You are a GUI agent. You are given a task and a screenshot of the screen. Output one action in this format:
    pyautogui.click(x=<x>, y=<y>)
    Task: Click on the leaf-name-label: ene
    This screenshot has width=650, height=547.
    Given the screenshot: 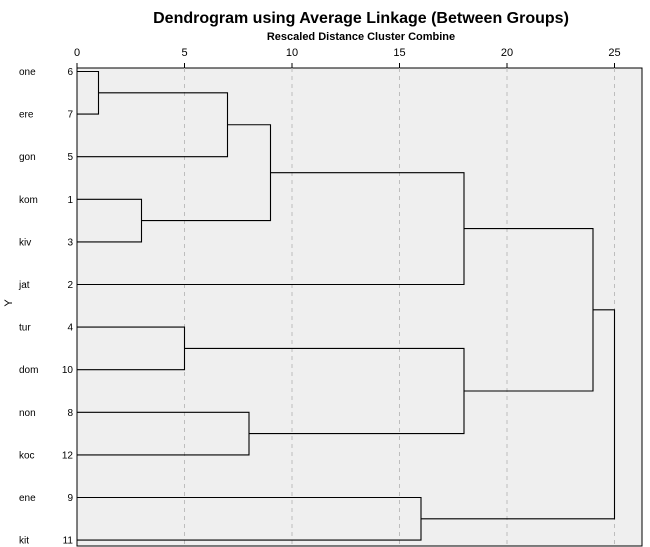 What is the action you would take?
    pyautogui.click(x=27, y=498)
    